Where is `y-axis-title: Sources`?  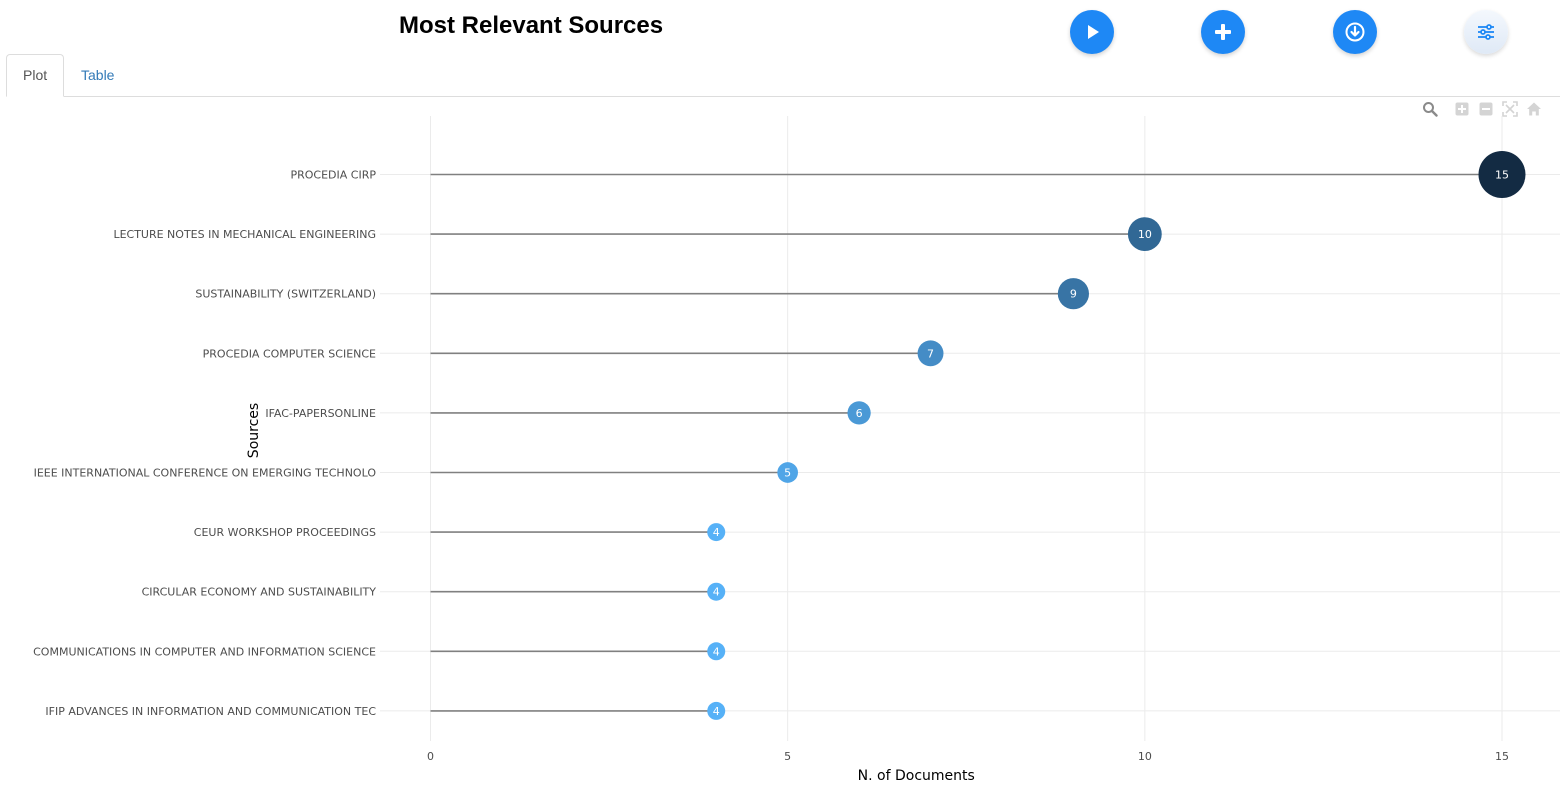
y-axis-title: Sources is located at coordinates (254, 430).